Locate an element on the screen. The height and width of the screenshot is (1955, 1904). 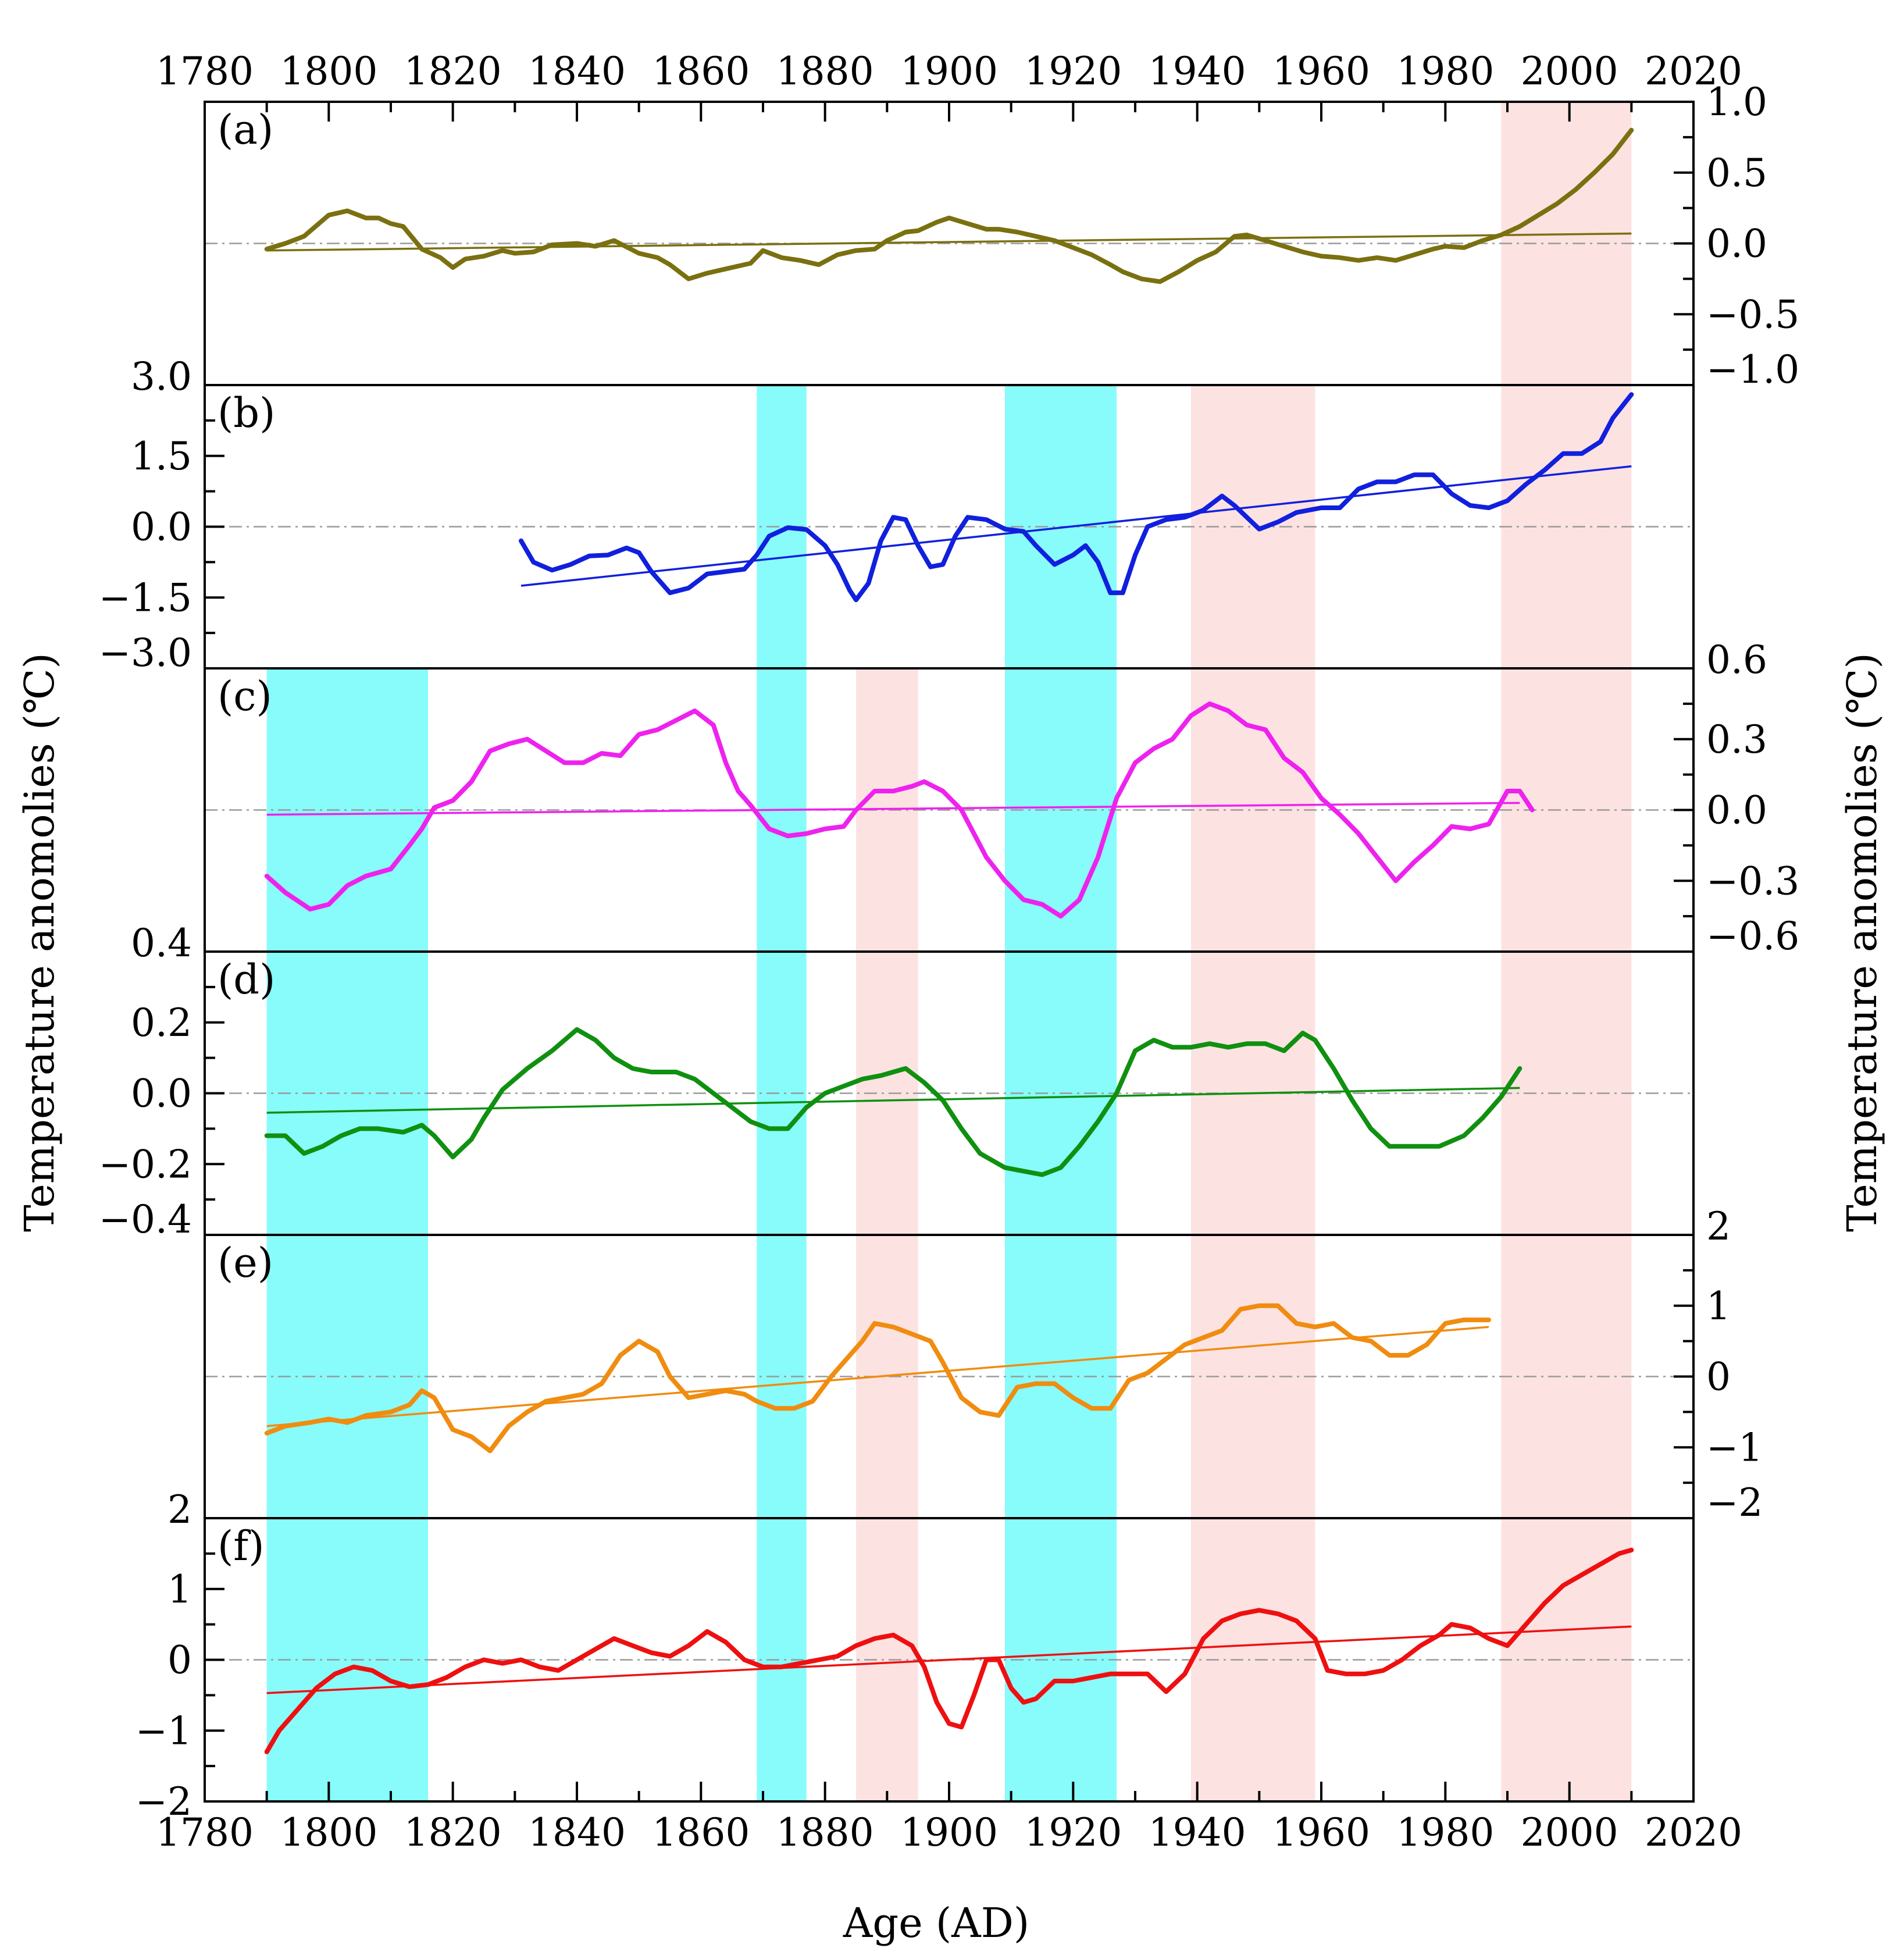
xtick-label-top-9: 1940 is located at coordinates (1198, 71).